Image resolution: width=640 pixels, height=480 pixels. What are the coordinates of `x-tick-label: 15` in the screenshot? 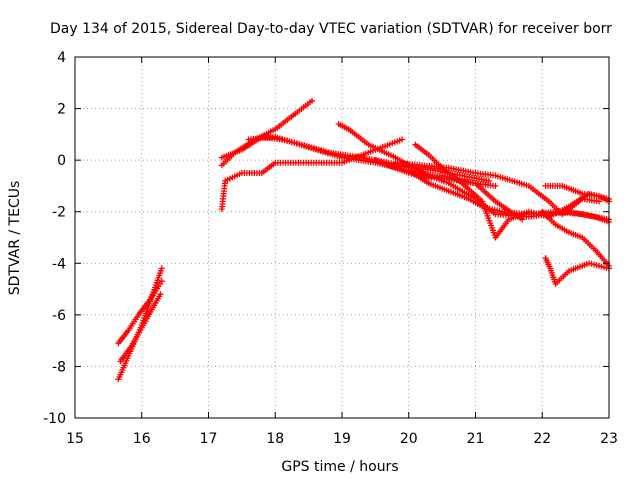 It's located at (75, 439).